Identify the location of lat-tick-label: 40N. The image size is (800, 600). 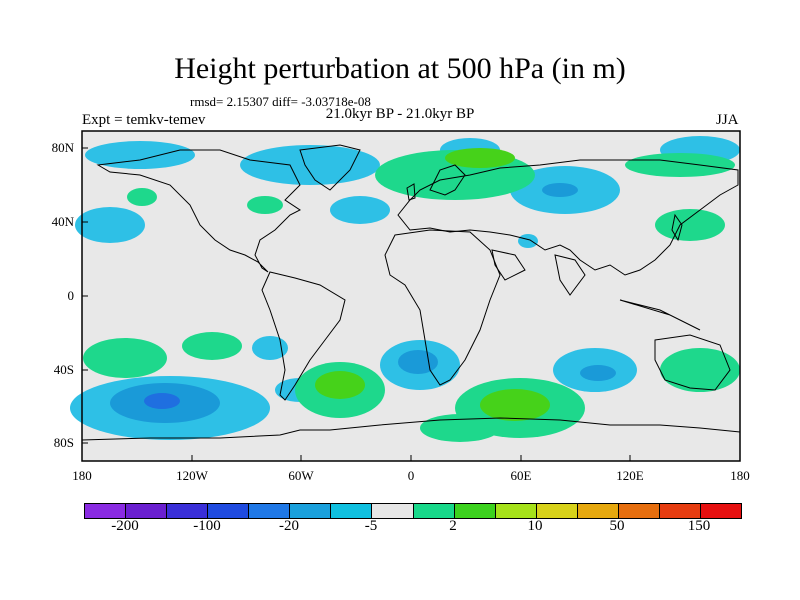
(62, 221).